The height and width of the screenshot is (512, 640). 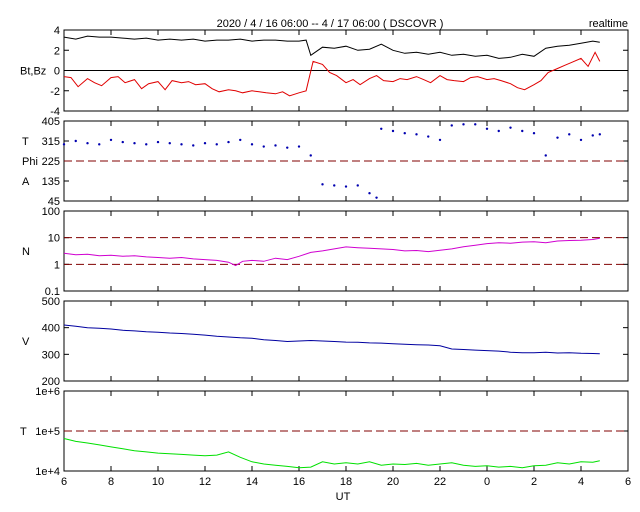 What do you see at coordinates (47, 392) in the screenshot?
I see `y-tick-label: 1e+6` at bounding box center [47, 392].